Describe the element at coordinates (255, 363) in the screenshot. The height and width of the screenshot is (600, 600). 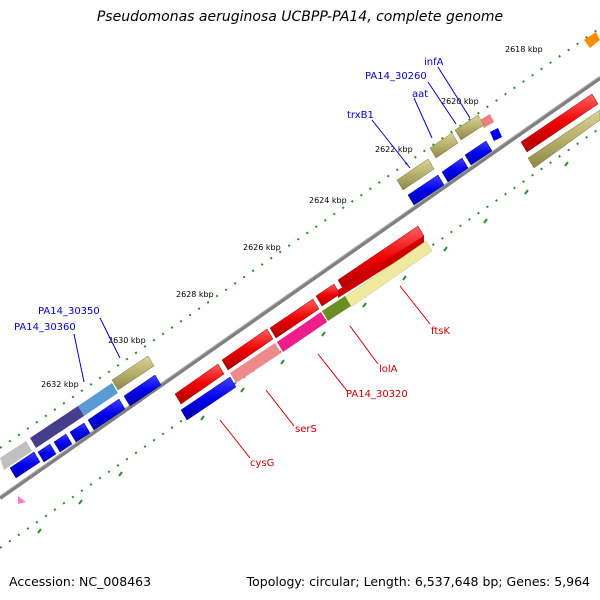
I see `gene-salmon-block` at that location.